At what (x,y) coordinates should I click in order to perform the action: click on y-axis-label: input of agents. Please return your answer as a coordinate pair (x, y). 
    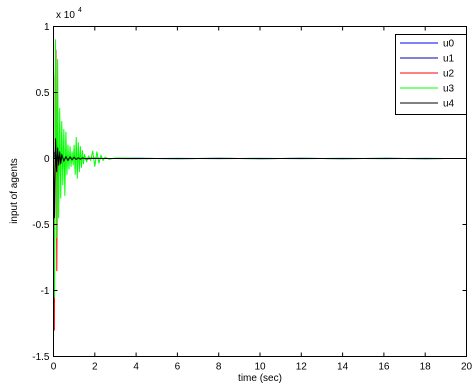
    Looking at the image, I should click on (14, 191).